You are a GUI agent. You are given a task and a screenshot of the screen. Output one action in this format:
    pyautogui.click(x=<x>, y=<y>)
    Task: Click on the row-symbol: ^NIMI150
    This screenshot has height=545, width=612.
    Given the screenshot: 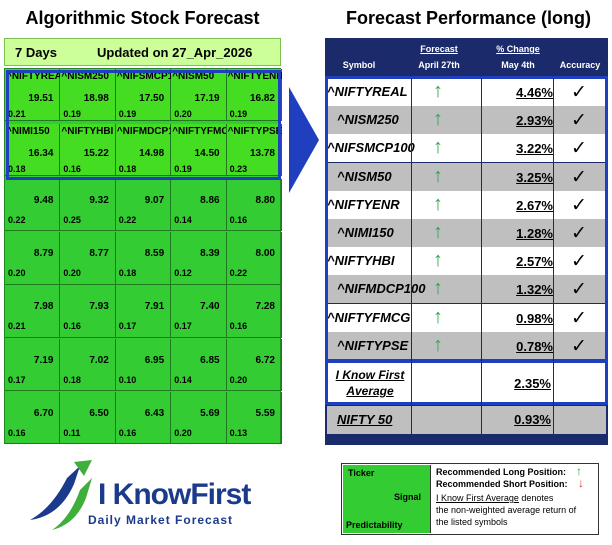 What is the action you would take?
    pyautogui.click(x=365, y=232)
    